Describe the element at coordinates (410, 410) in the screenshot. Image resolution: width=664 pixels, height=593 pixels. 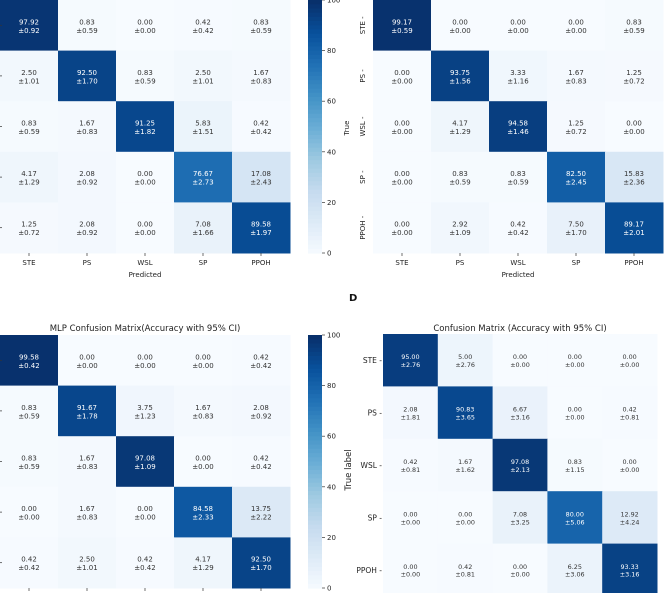
I see `cell-value: 2.08` at that location.